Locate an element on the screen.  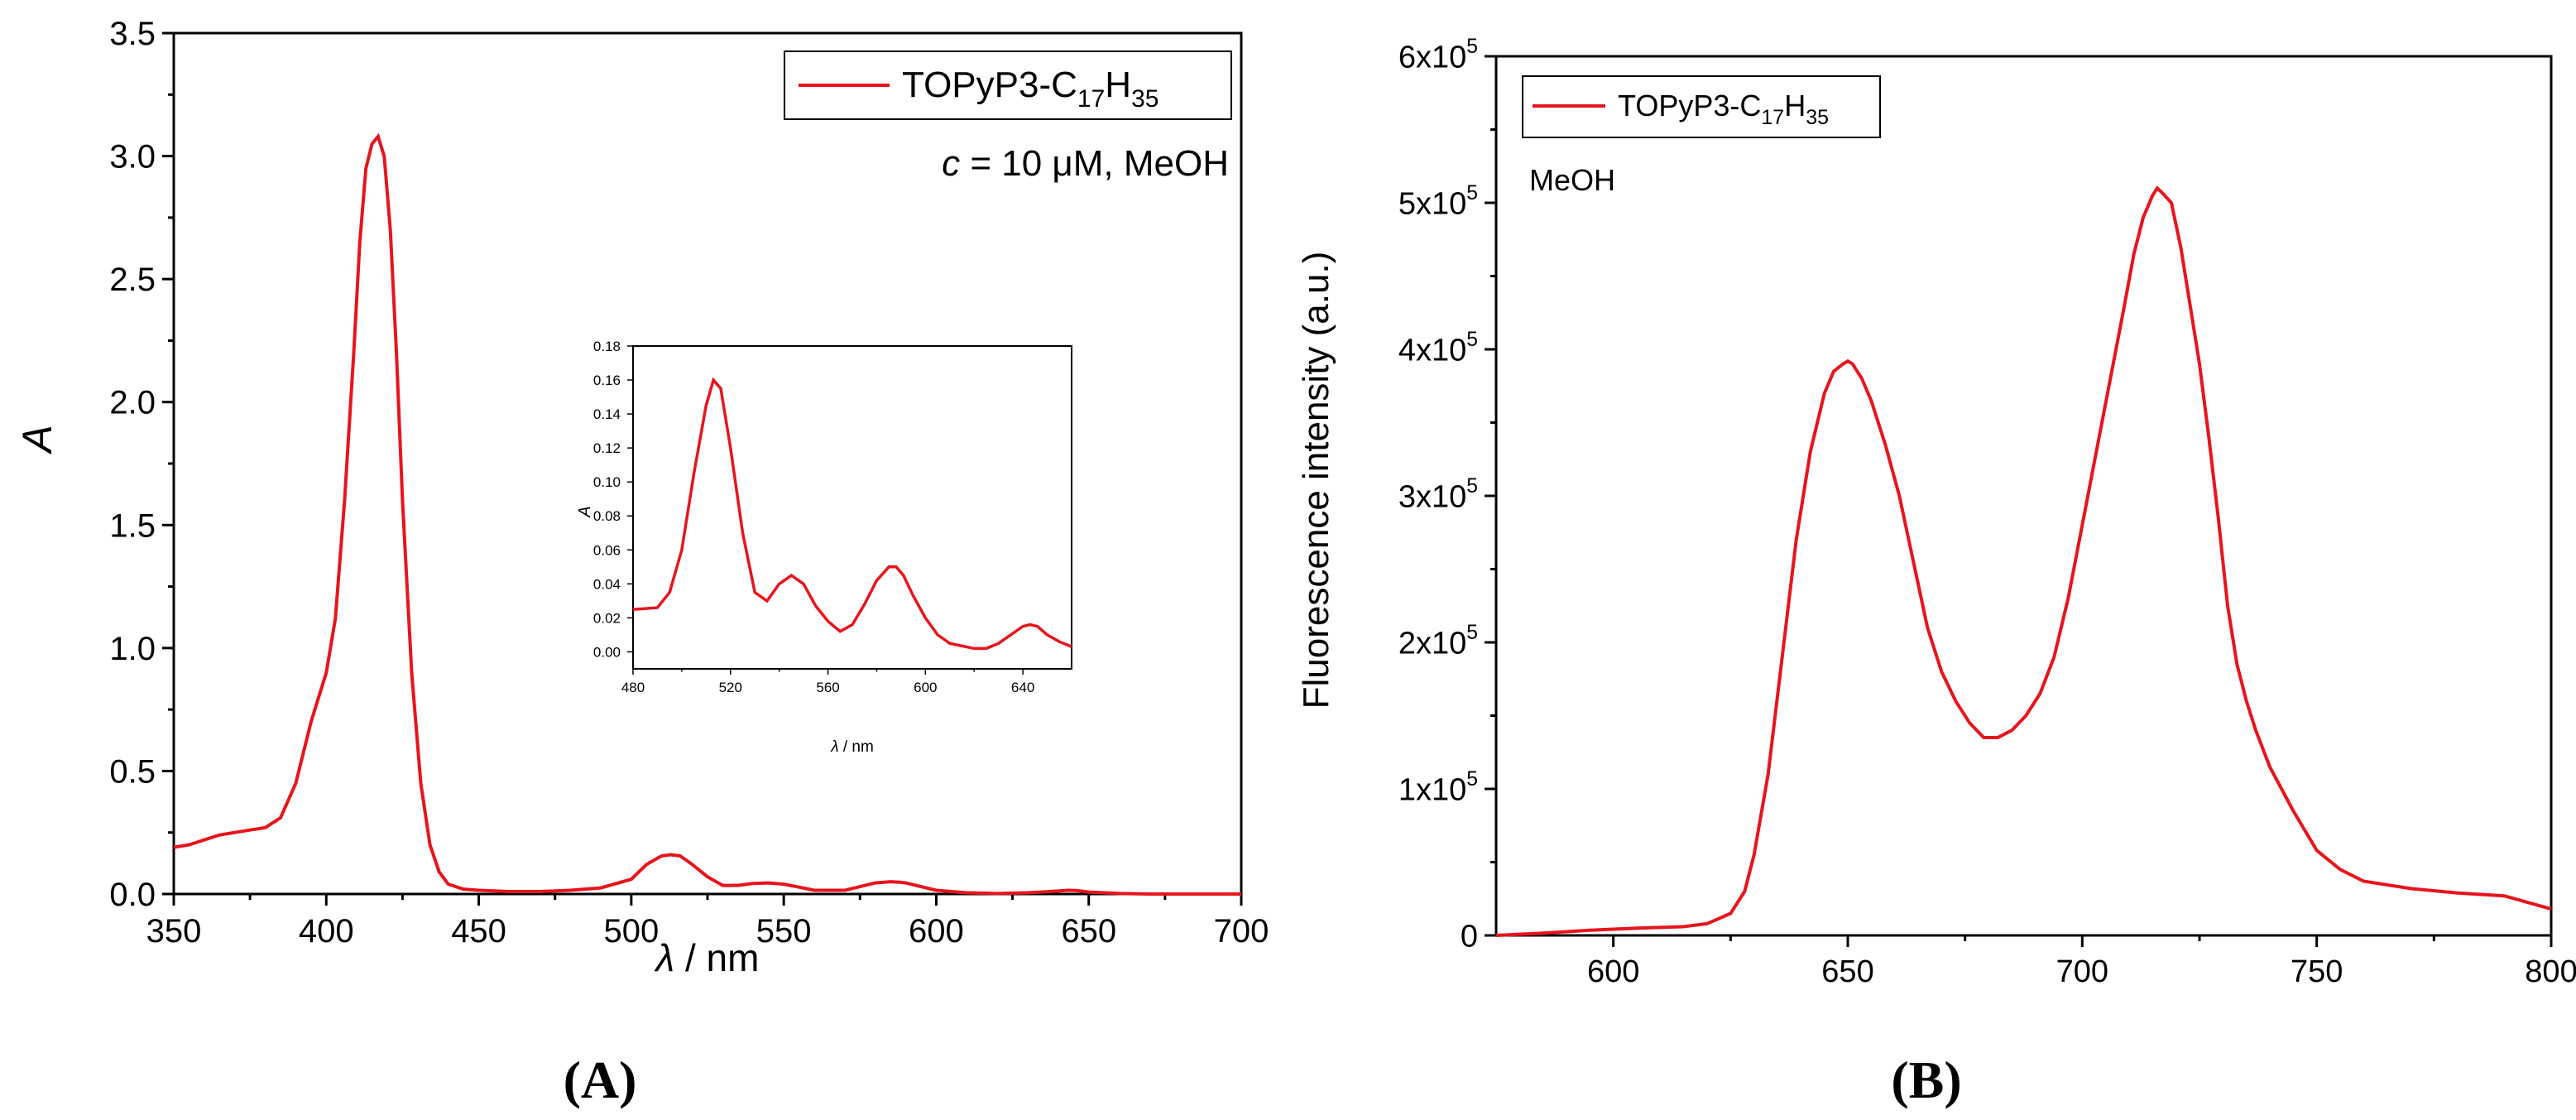
x-tick-label: 350 is located at coordinates (174, 931).